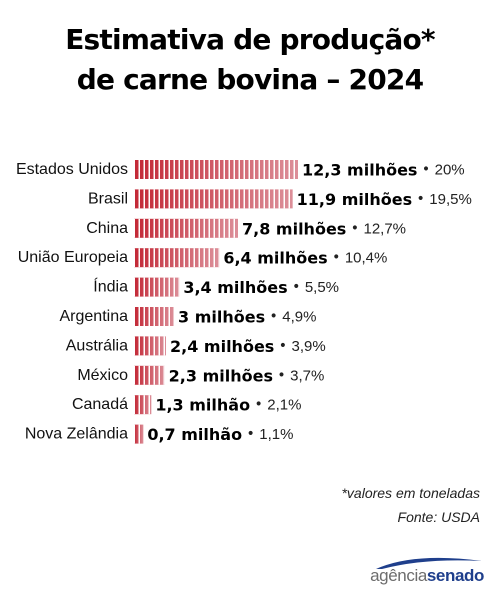  Describe the element at coordinates (276, 434) in the screenshot. I see `share-label: 1,1%` at that location.